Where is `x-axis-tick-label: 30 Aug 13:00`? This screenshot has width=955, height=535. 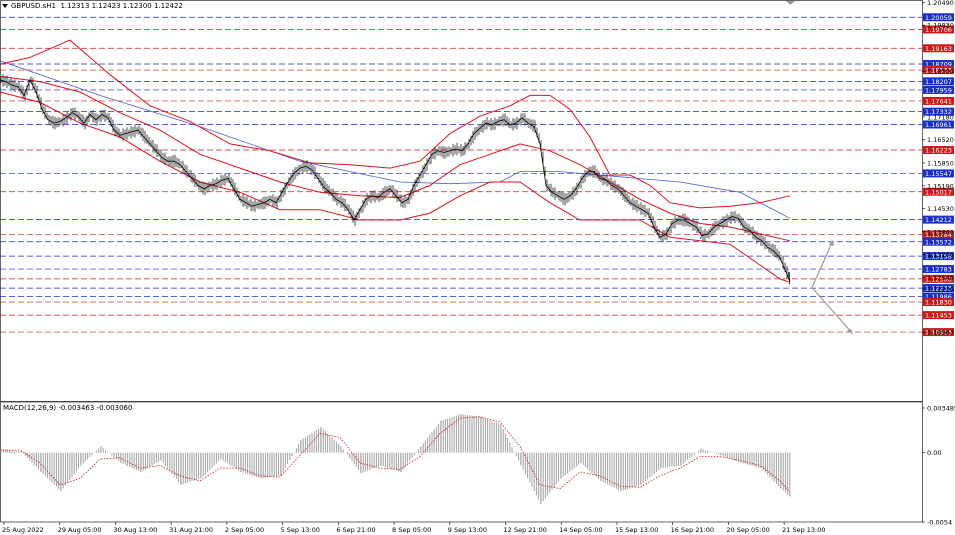
x-axis-tick-label: 30 Aug 13:00 is located at coordinates (135, 530).